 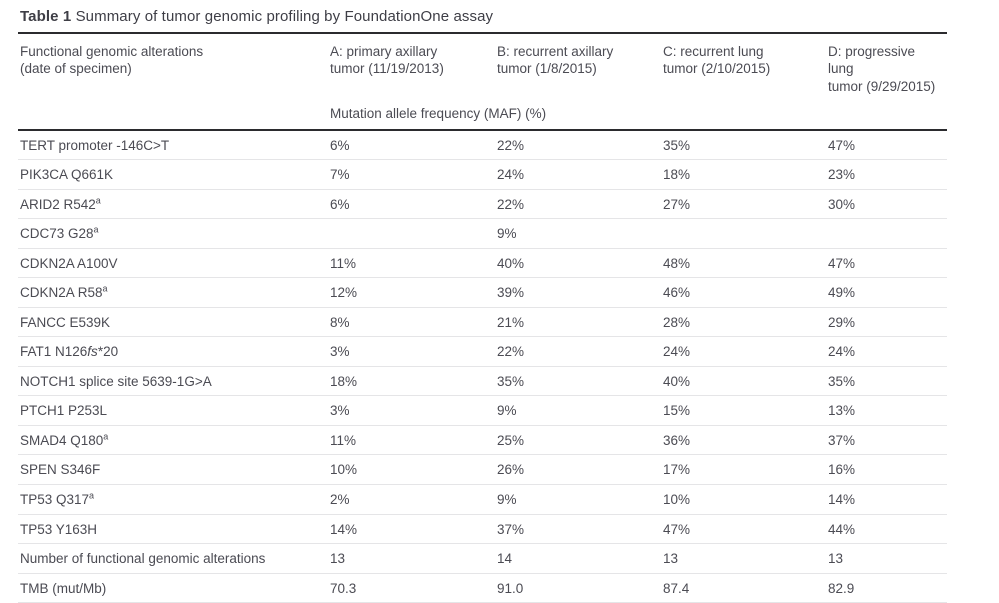 What do you see at coordinates (713, 51) in the screenshot?
I see `column-c-line1: C: recurrent lung` at bounding box center [713, 51].